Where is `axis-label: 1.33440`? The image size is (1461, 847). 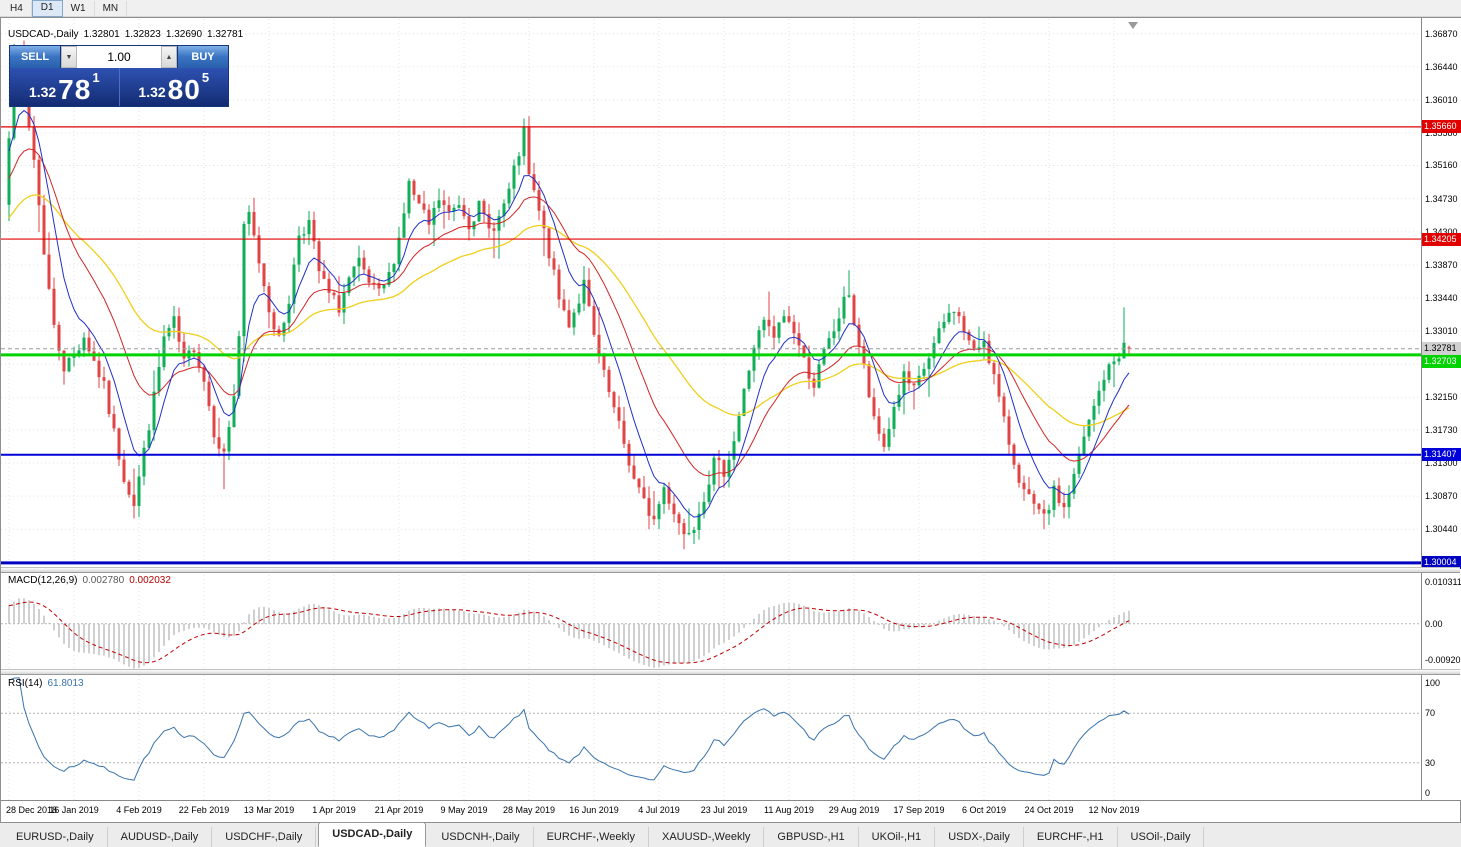
axis-label: 1.33440 is located at coordinates (1441, 298).